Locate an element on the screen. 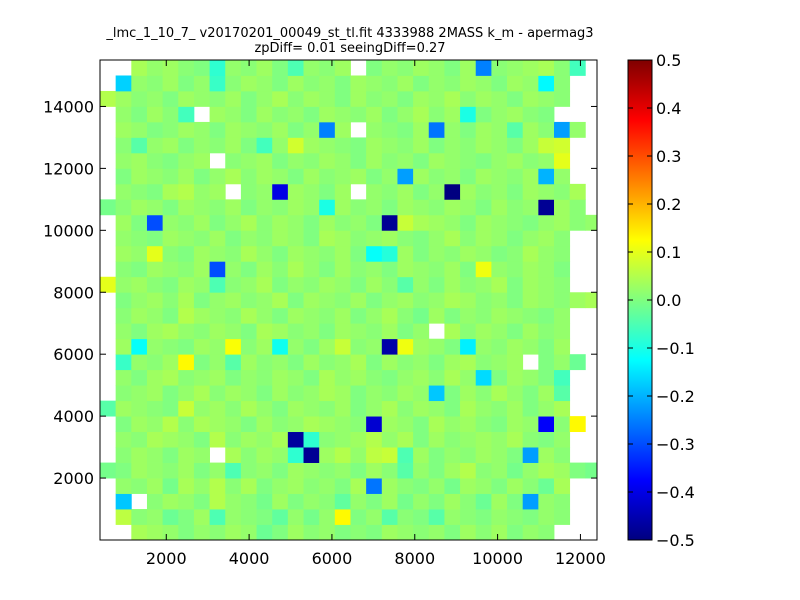 The width and height of the screenshot is (800, 600). colorbar-tick-label: −0.3 is located at coordinates (675, 444).